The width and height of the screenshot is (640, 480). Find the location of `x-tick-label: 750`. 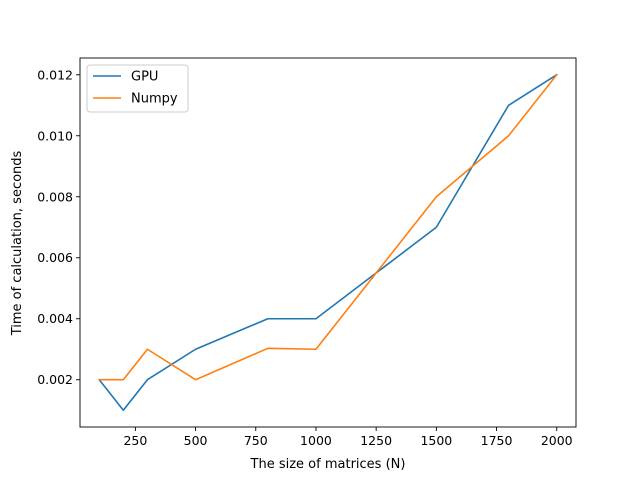

x-tick-label: 750 is located at coordinates (256, 440).